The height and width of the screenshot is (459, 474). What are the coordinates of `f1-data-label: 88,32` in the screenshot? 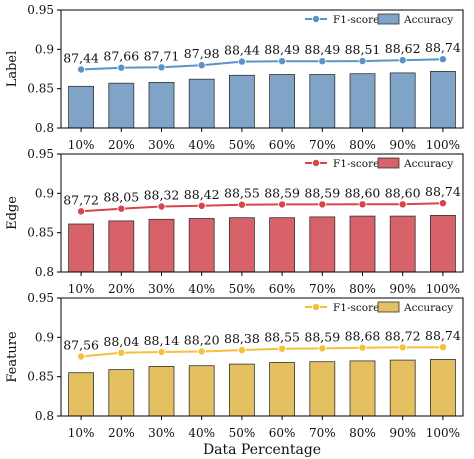 It's located at (162, 195).